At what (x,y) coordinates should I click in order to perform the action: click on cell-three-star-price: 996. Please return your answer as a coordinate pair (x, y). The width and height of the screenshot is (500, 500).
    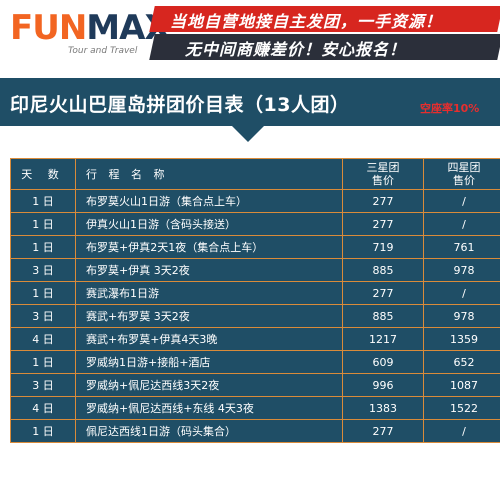
    Looking at the image, I should click on (383, 385).